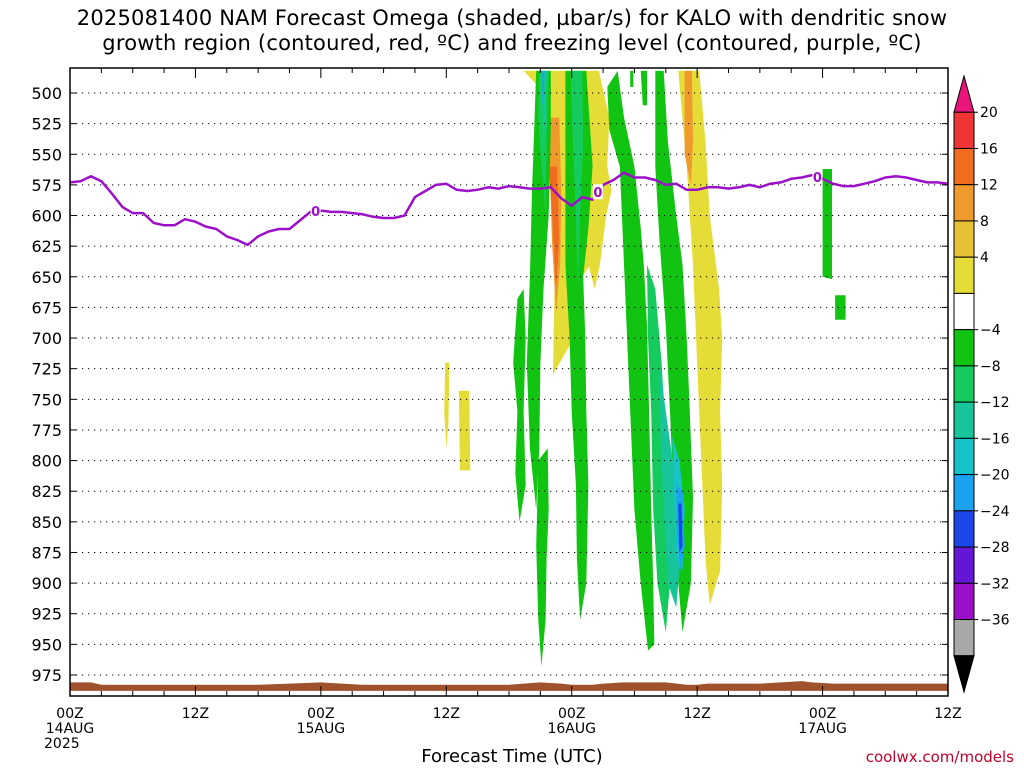 The width and height of the screenshot is (1024, 768). I want to click on colorbar-label: 4, so click(984, 258).